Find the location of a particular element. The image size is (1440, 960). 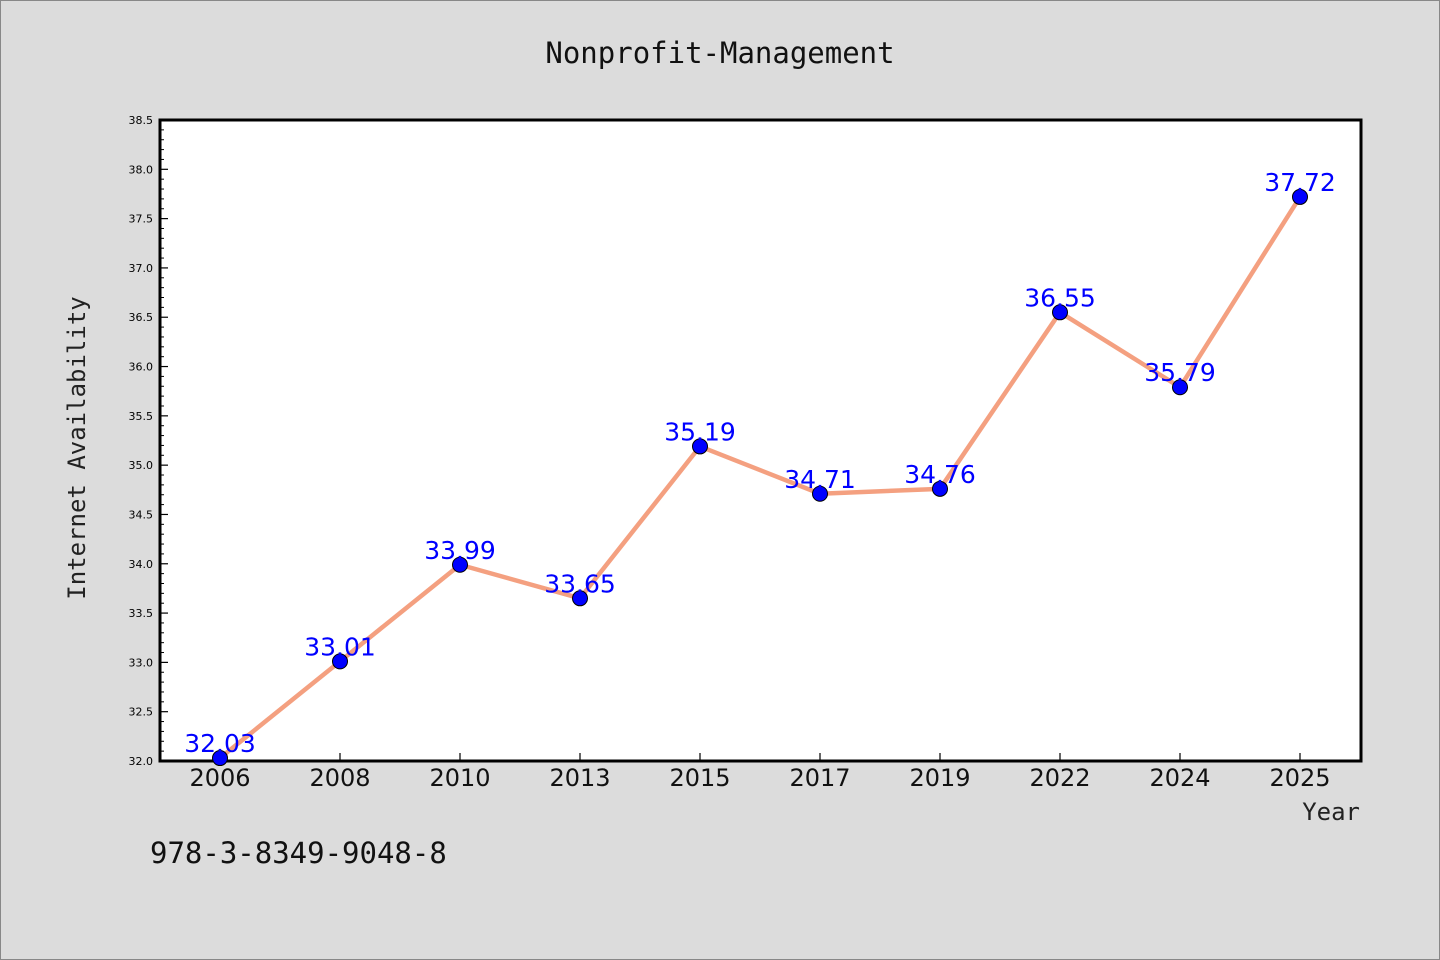

y-tick-label: 34.5 is located at coordinates (141, 514).